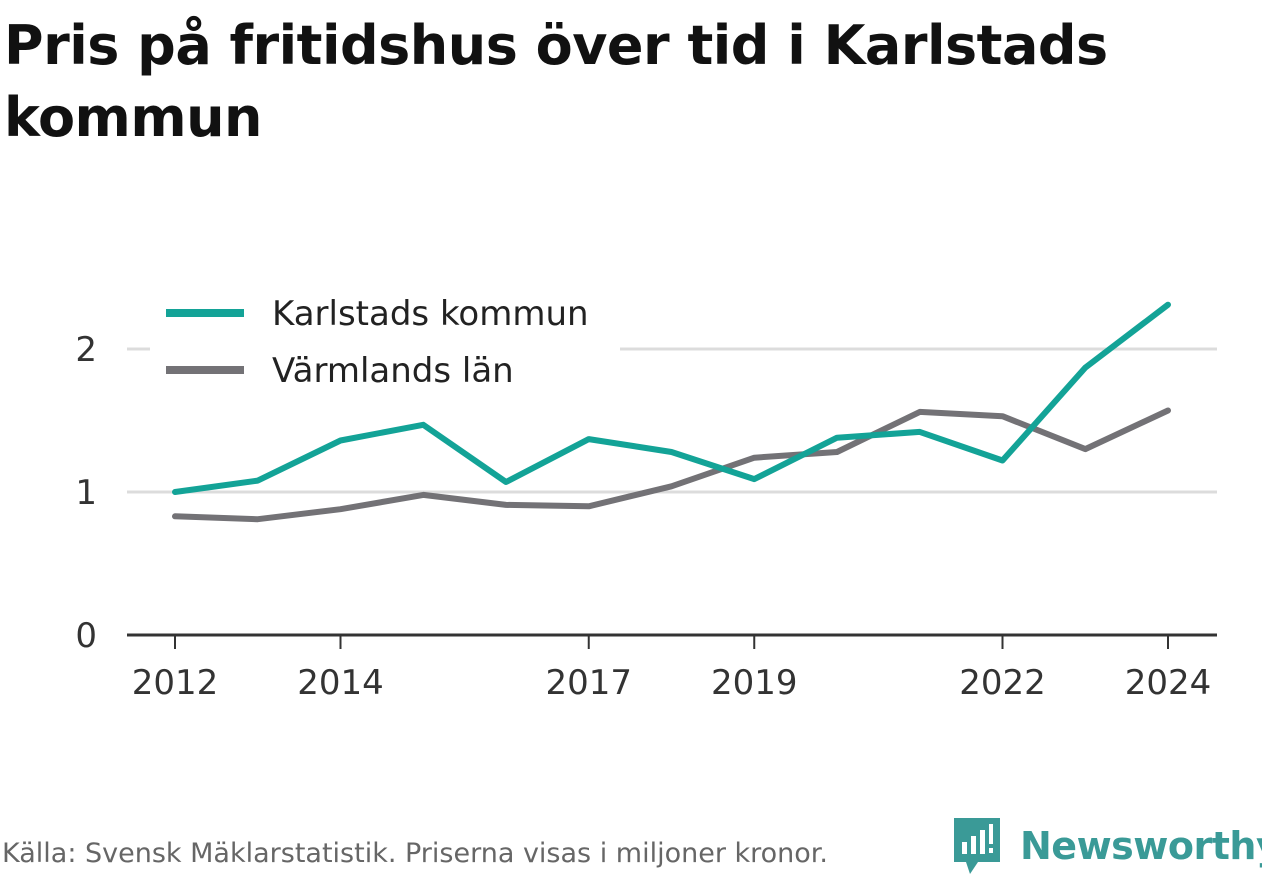 The width and height of the screenshot is (1262, 879). I want to click on x-tick-label: 2024, so click(1168, 683).